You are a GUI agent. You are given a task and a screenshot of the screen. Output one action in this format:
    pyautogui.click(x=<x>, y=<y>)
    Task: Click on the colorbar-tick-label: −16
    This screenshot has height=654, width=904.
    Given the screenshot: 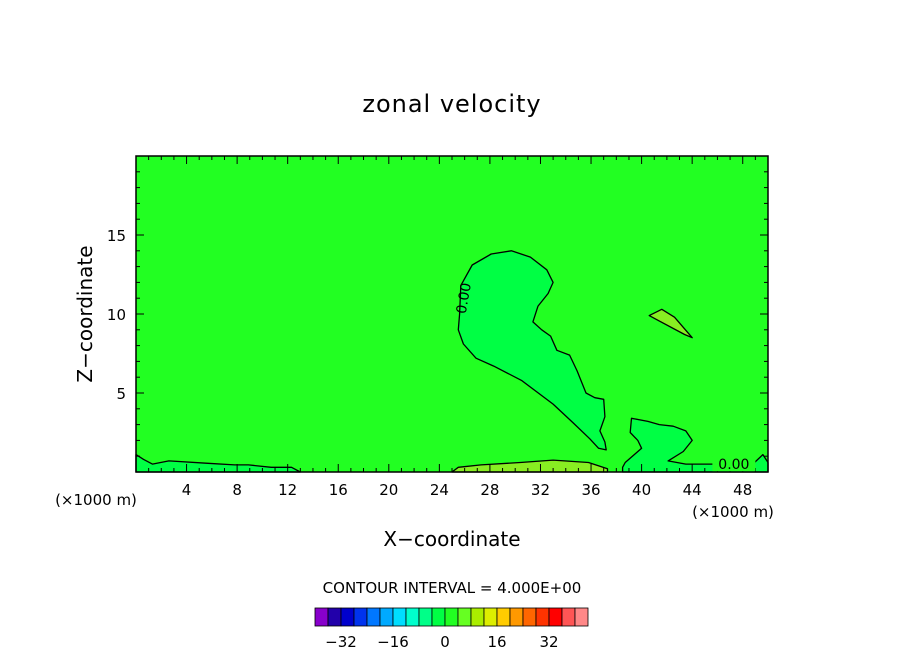 What is the action you would take?
    pyautogui.click(x=393, y=642)
    